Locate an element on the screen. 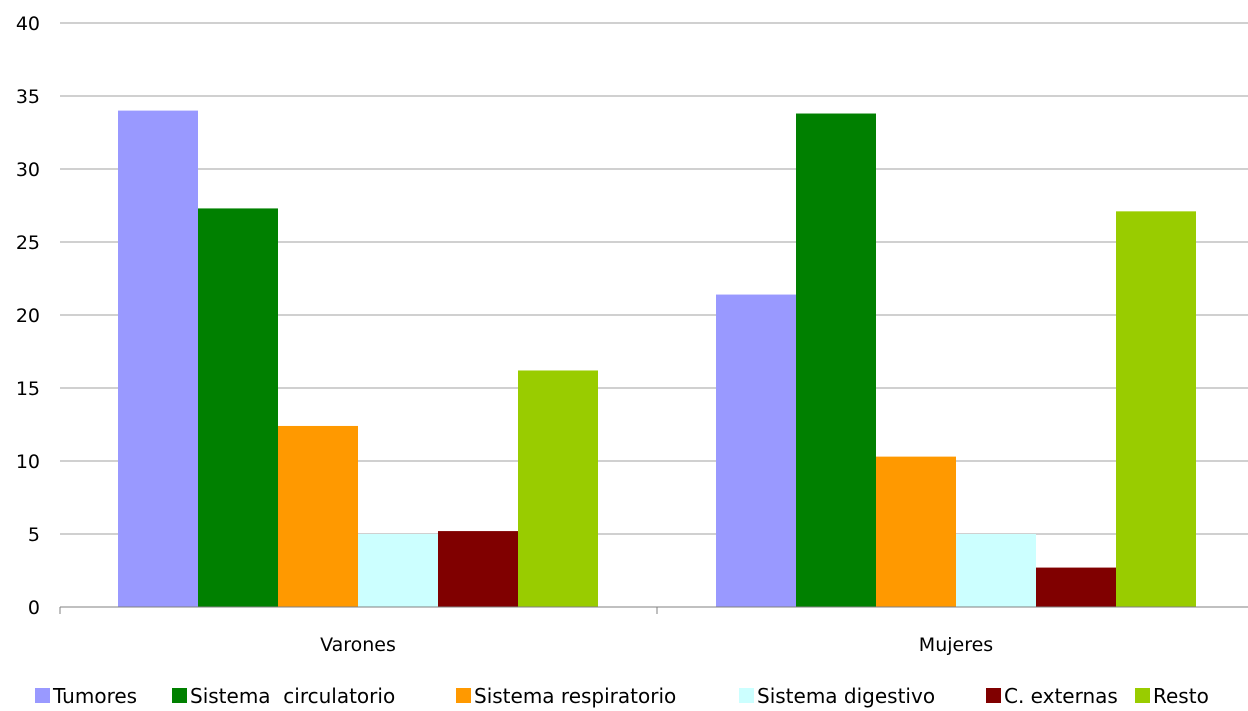 The image size is (1248, 711). y-tick-label: 20 is located at coordinates (28, 316).